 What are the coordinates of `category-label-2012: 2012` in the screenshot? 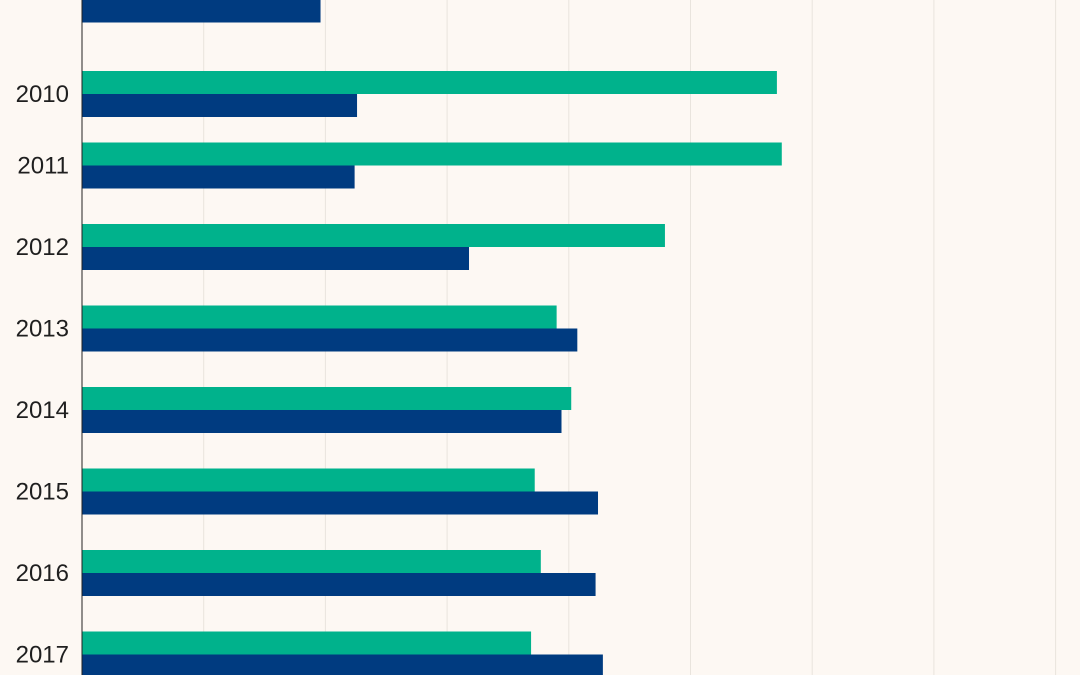 It's located at (42, 247).